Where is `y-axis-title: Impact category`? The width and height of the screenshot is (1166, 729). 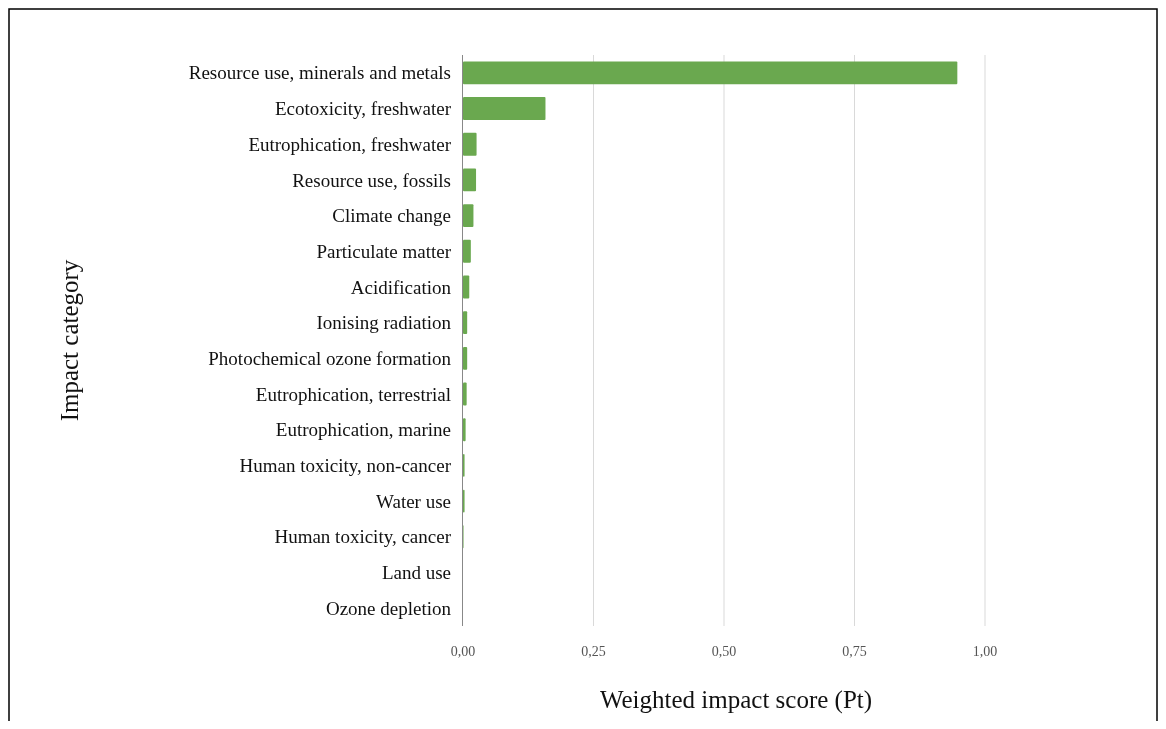 y-axis-title: Impact category is located at coordinates (69, 340).